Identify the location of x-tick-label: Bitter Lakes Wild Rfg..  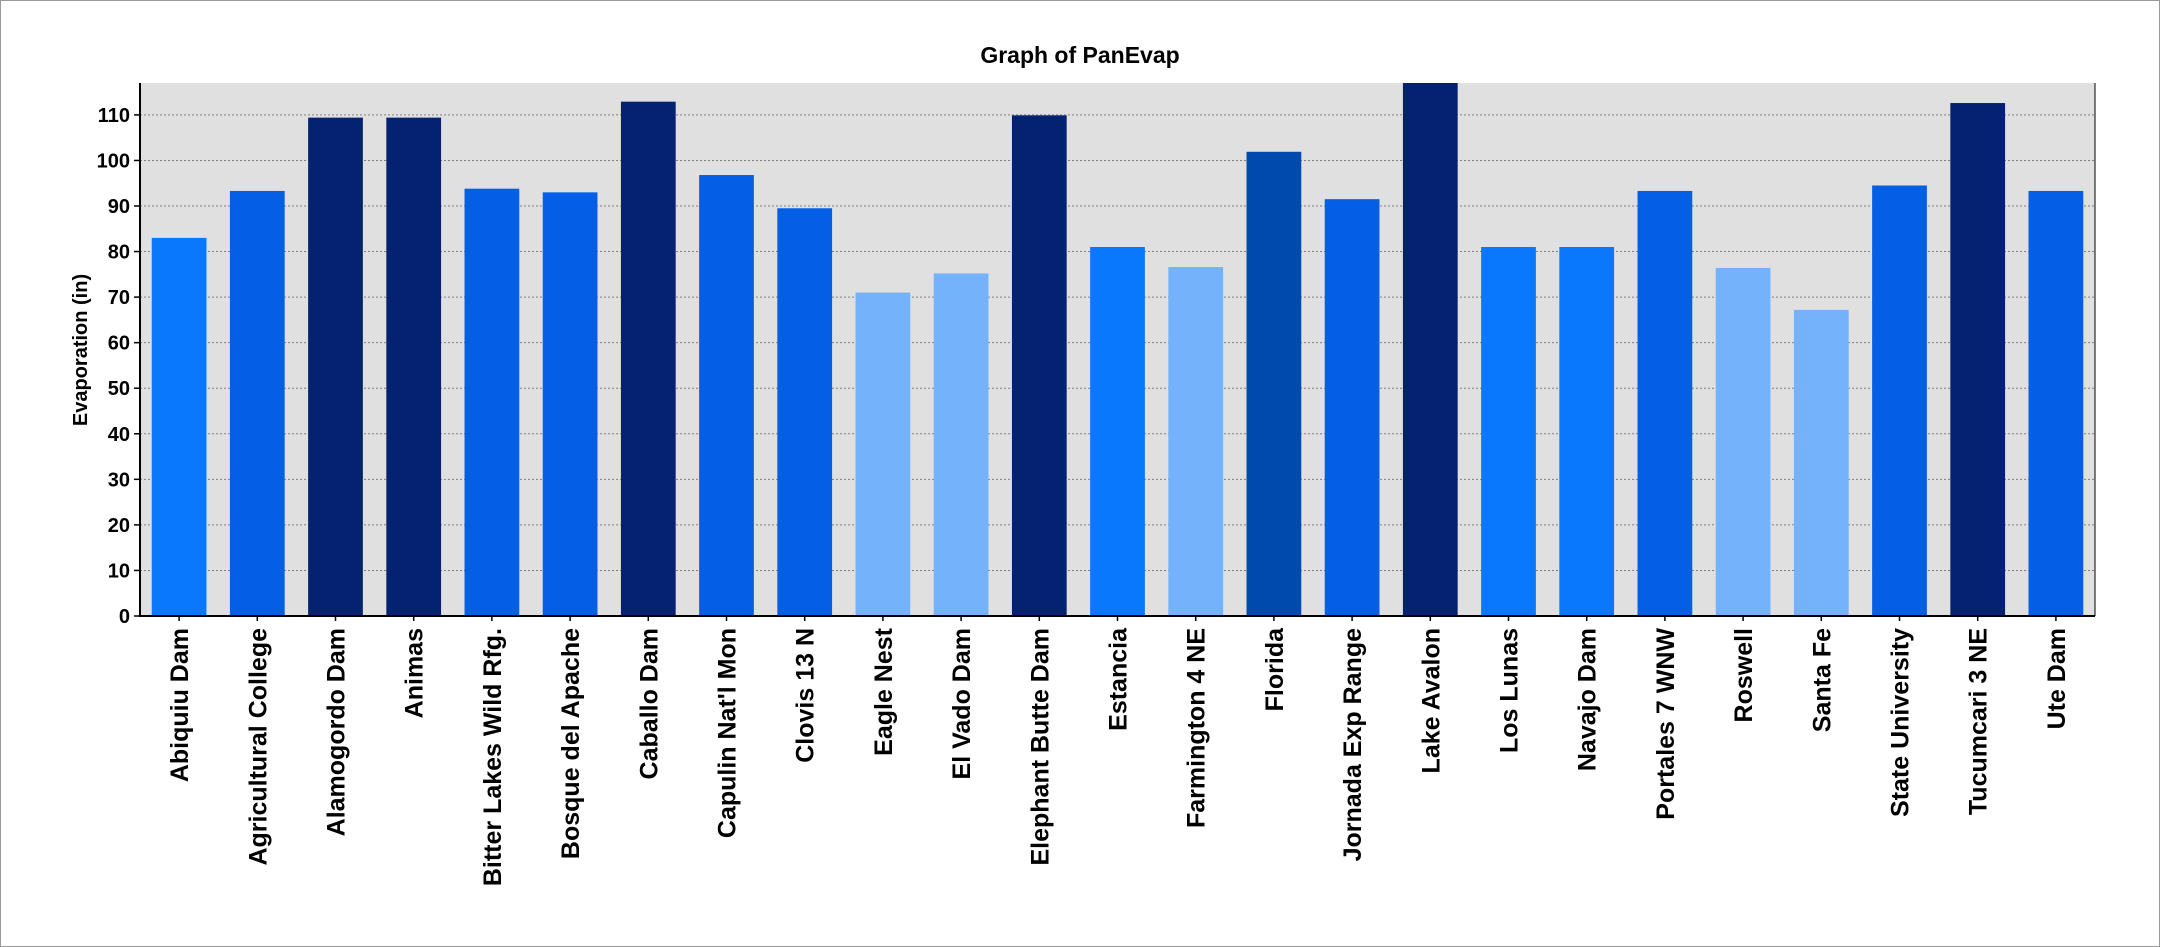
(493, 757).